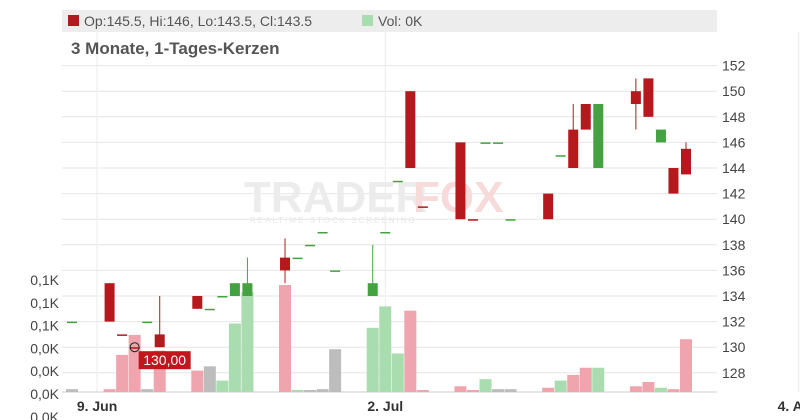  I want to click on price-tick-label: 146, so click(734, 142).